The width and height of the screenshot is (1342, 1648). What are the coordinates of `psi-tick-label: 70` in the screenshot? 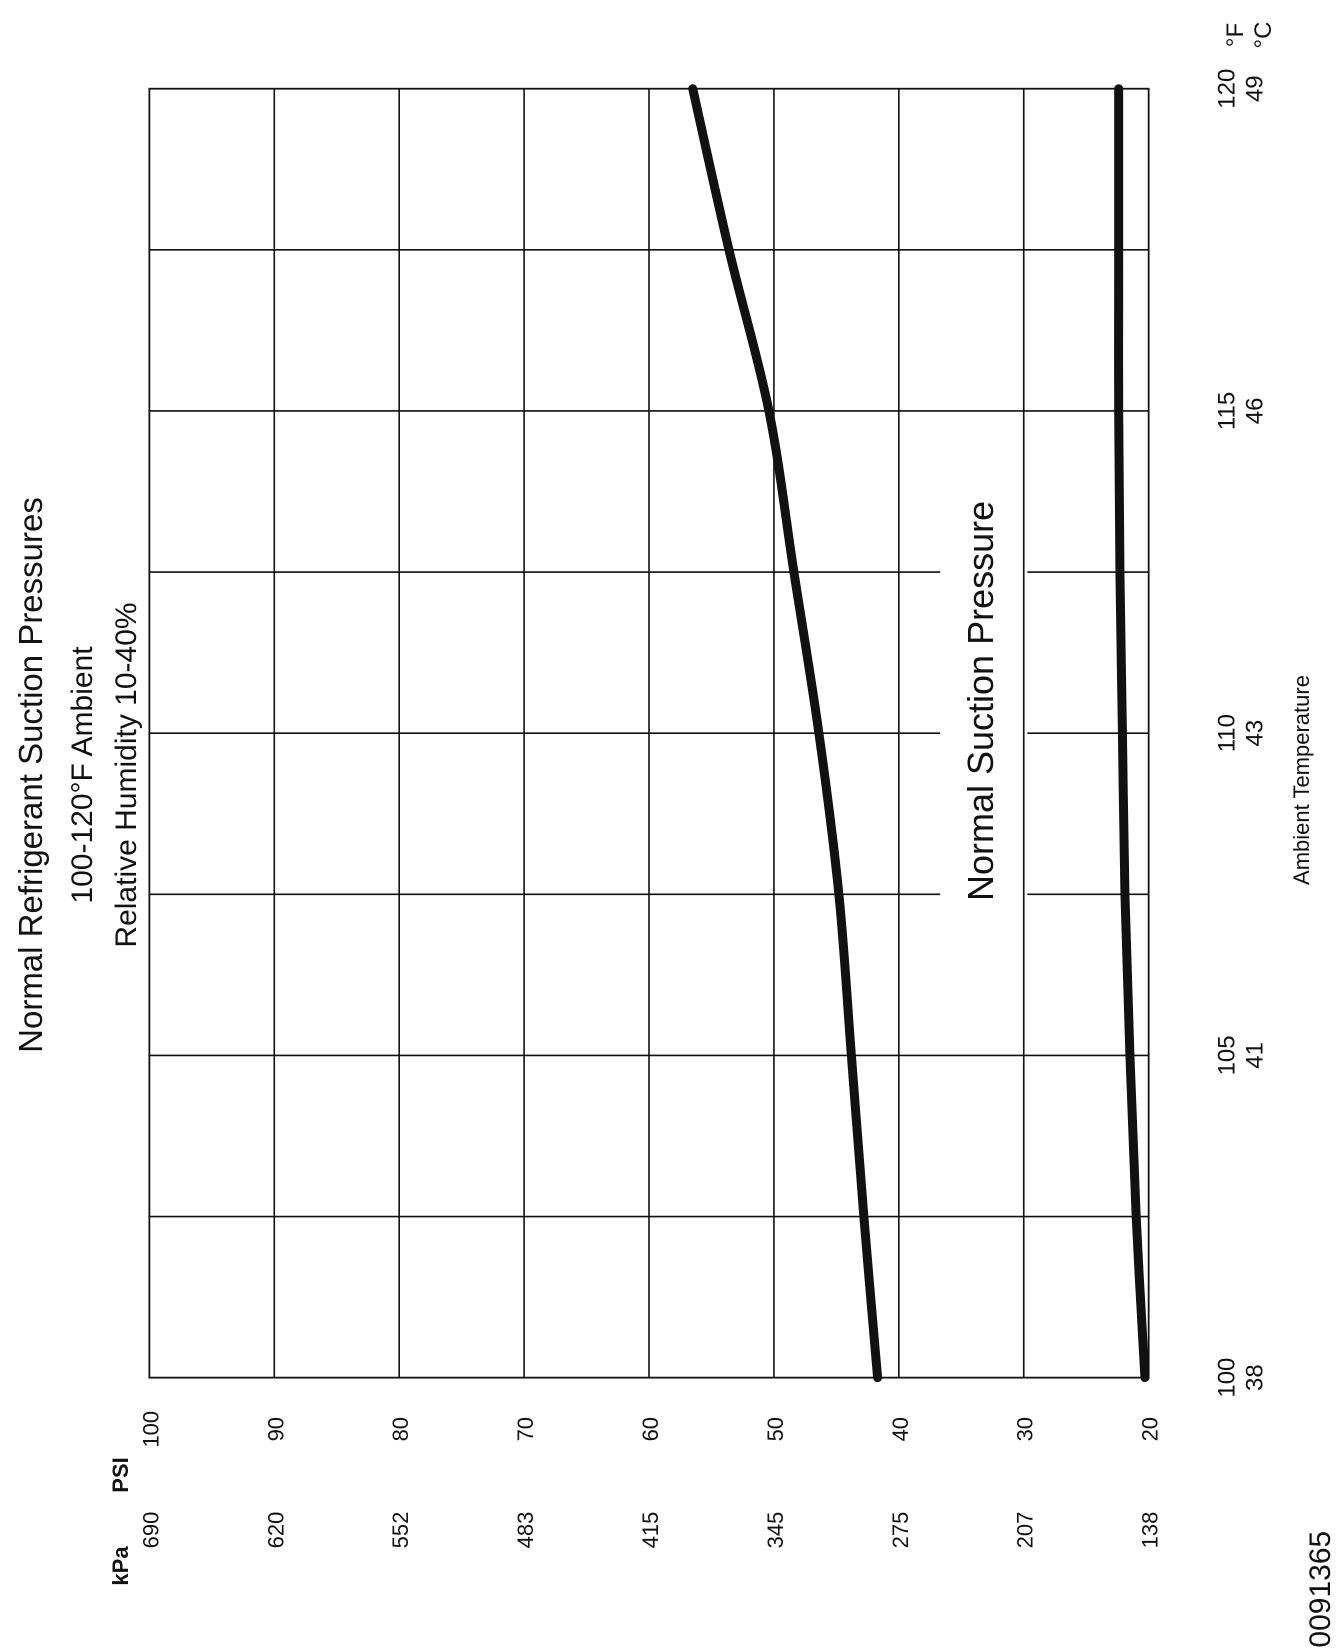 It's located at (525, 1429).